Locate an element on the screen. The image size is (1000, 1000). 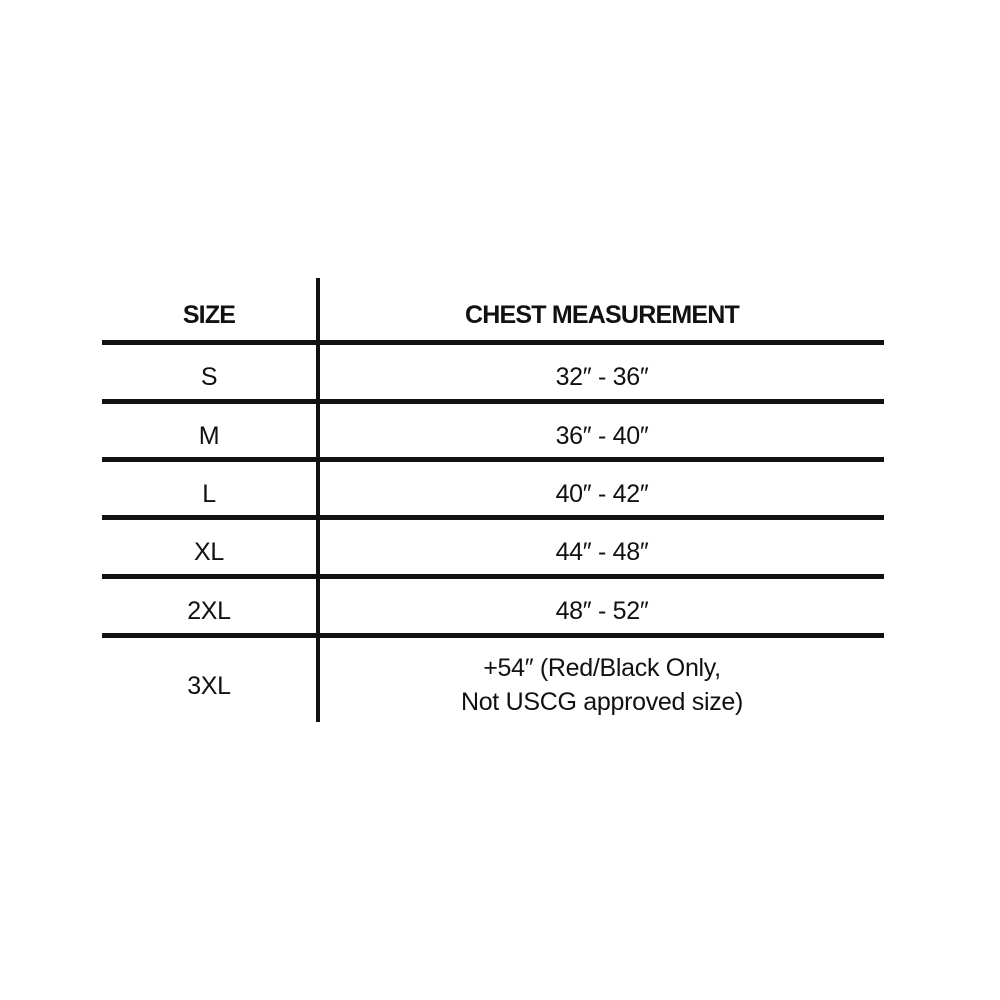
size-cell: 3XL is located at coordinates (209, 686).